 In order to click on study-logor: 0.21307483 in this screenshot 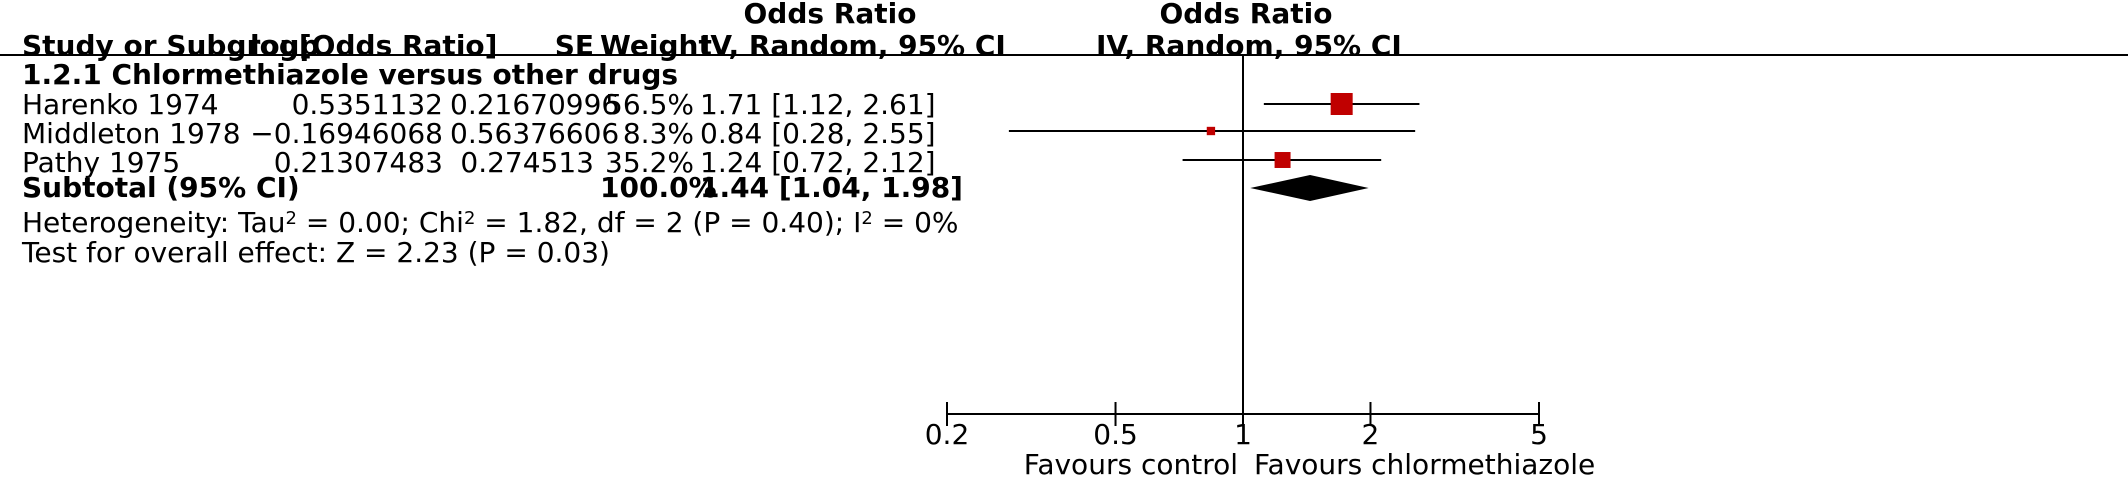, I will do `click(358, 162)`.